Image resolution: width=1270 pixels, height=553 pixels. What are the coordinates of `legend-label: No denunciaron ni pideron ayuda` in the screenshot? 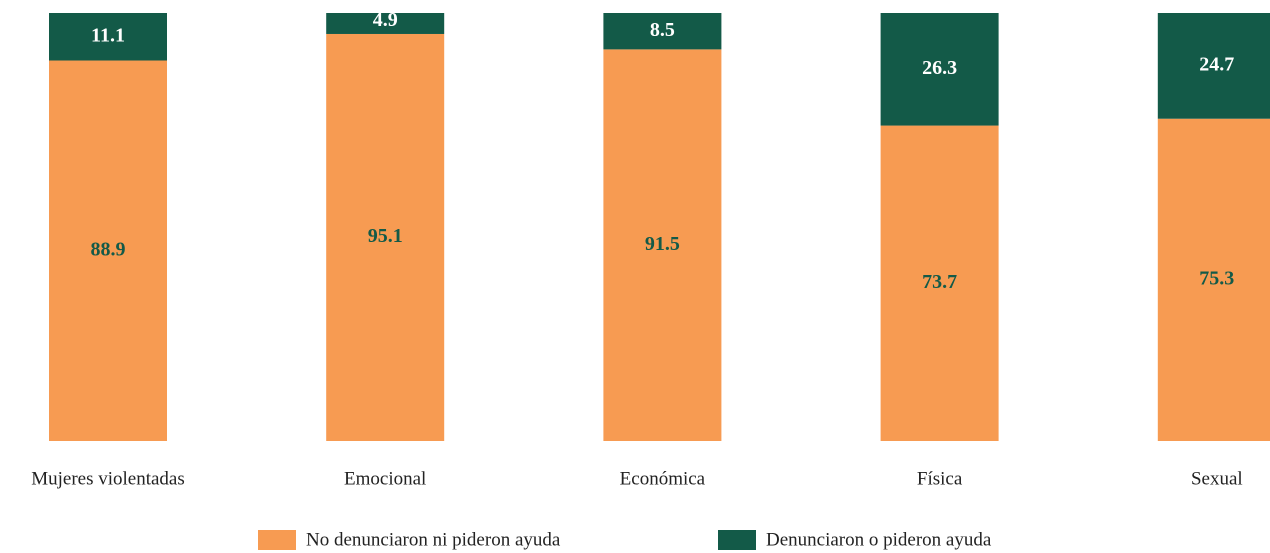 It's located at (433, 539).